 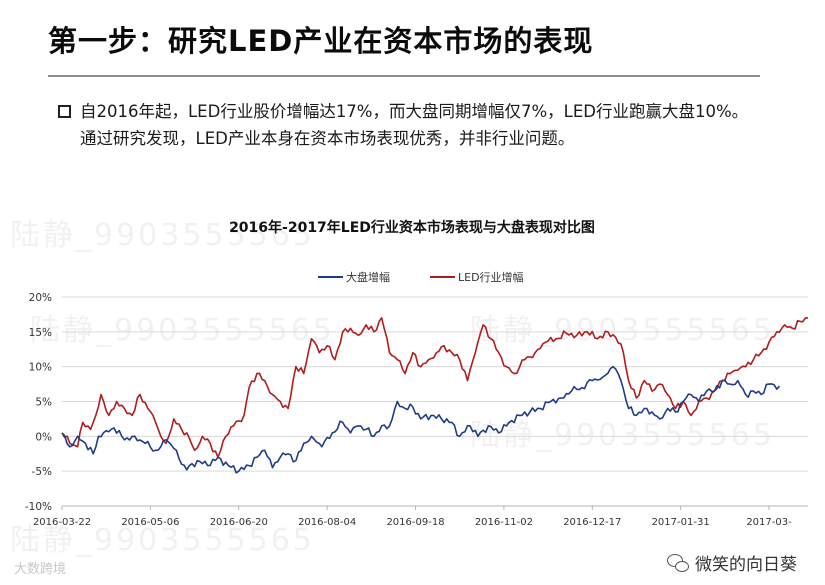 What do you see at coordinates (40, 569) in the screenshot?
I see `footer-brand: 大数跨境` at bounding box center [40, 569].